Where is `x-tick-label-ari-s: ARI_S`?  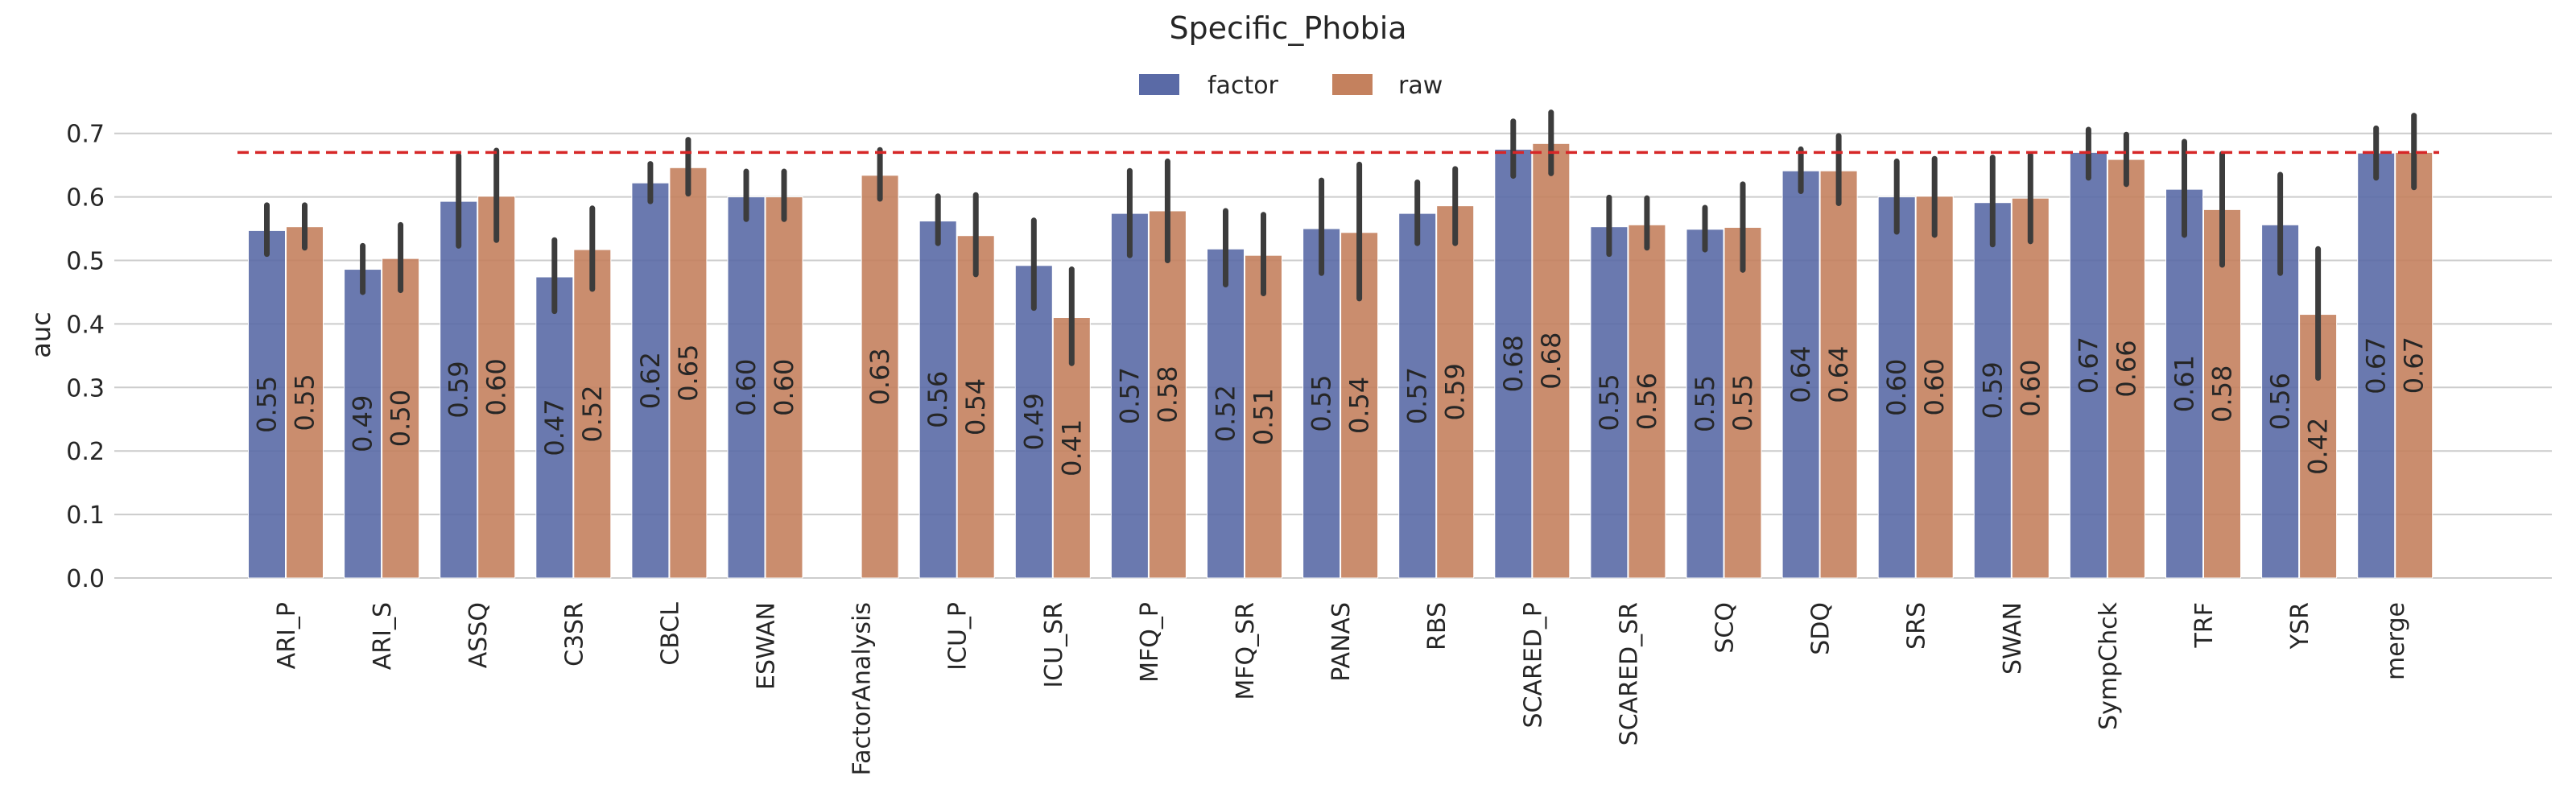
x-tick-label-ari-s: ARI_S is located at coordinates (383, 636).